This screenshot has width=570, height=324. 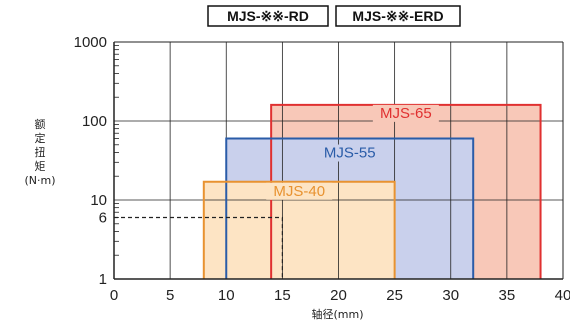 I want to click on series-label-mjs-55: MJS-55, so click(x=350, y=153).